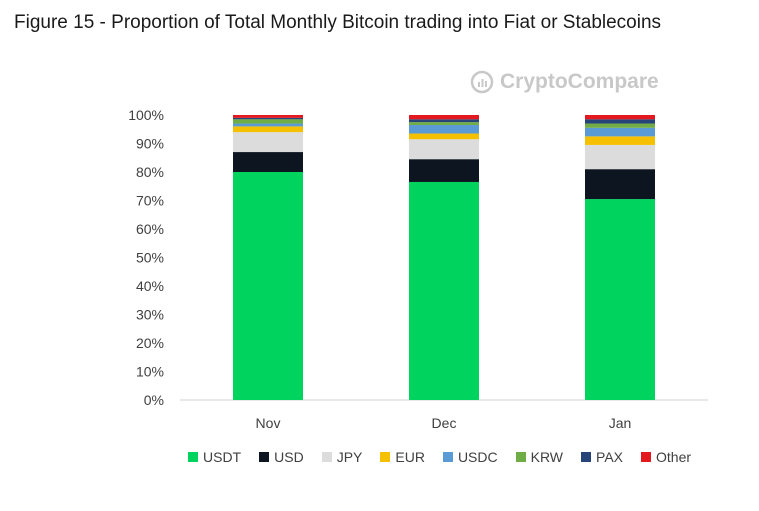  I want to click on legend-item-usd: USD, so click(281, 457).